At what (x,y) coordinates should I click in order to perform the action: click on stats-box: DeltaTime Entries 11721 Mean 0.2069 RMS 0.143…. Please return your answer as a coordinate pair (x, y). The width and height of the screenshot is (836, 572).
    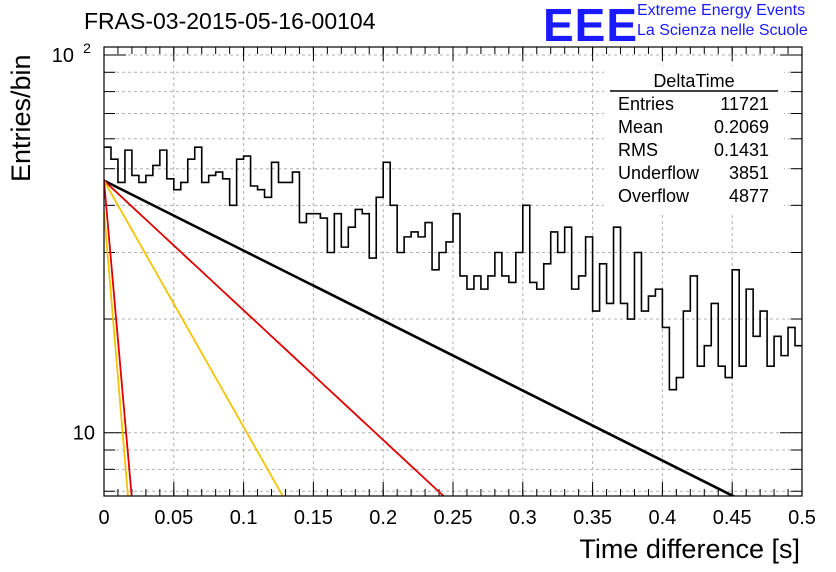
    Looking at the image, I should click on (694, 140).